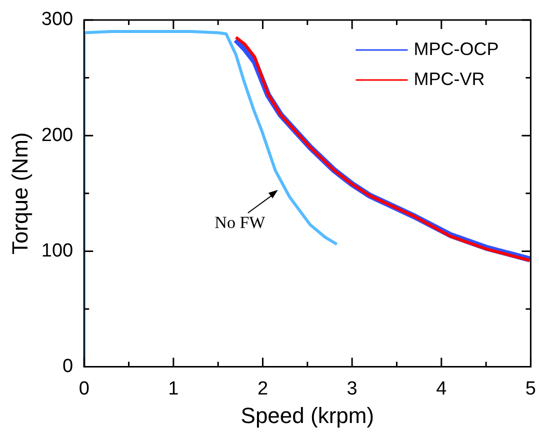 The height and width of the screenshot is (436, 539). I want to click on y-tick-label: 100, so click(57, 251).